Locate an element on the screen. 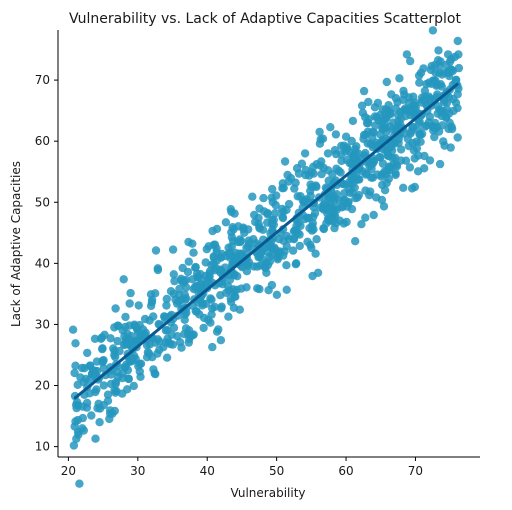 The width and height of the screenshot is (512, 510). y-axis-label: Lack of Adaptive Capacities is located at coordinates (16, 244).